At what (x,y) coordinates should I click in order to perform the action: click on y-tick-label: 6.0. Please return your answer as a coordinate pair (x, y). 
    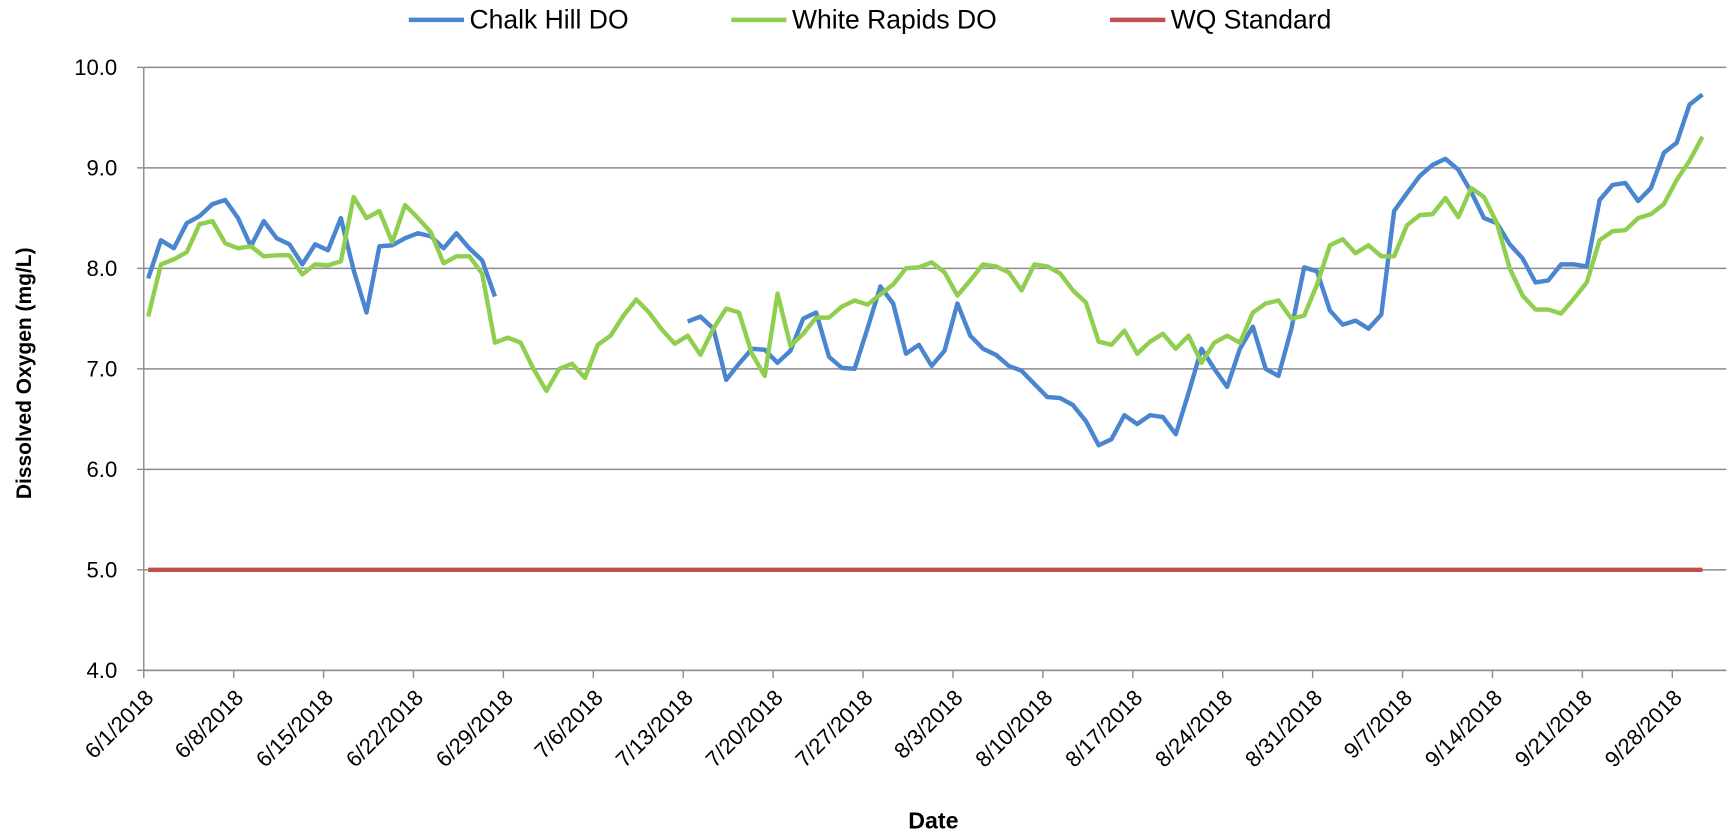
    Looking at the image, I should click on (102, 469).